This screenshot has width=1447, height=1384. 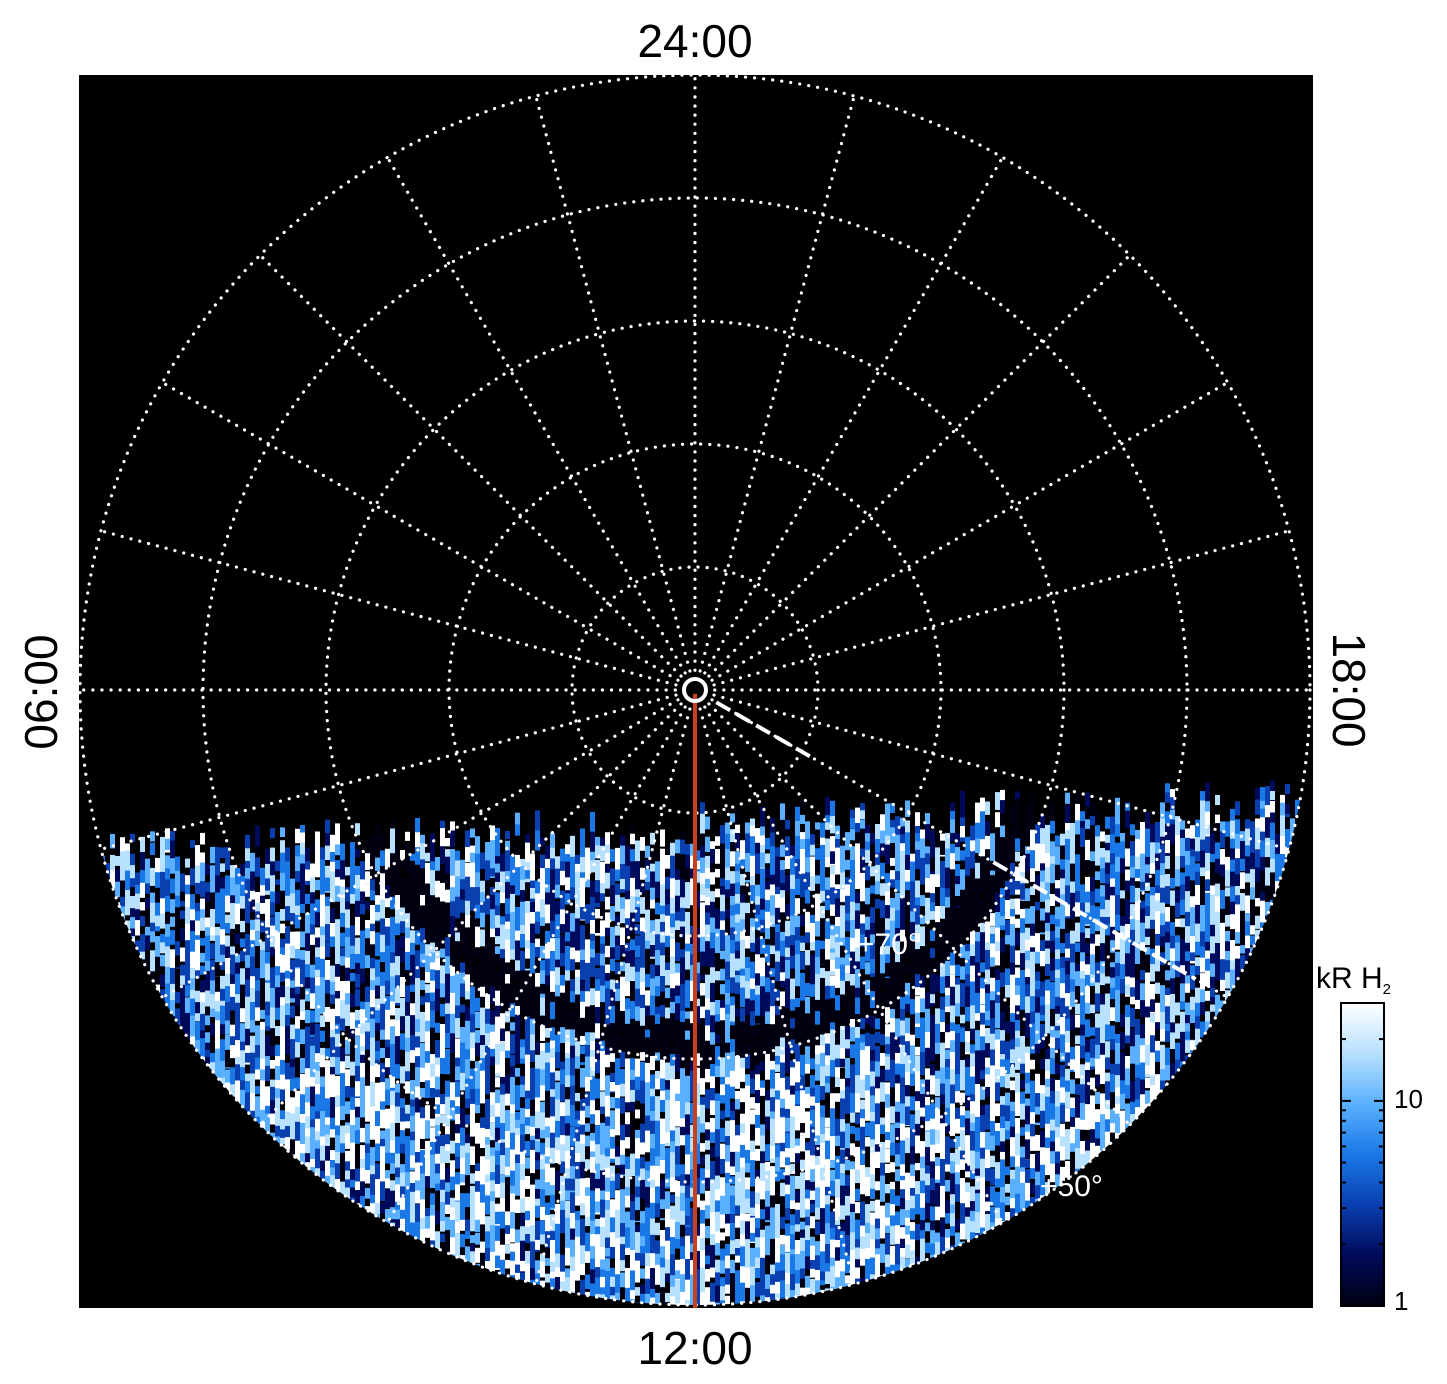 What do you see at coordinates (1071, 1186) in the screenshot?
I see `latitude-label-50: +50°` at bounding box center [1071, 1186].